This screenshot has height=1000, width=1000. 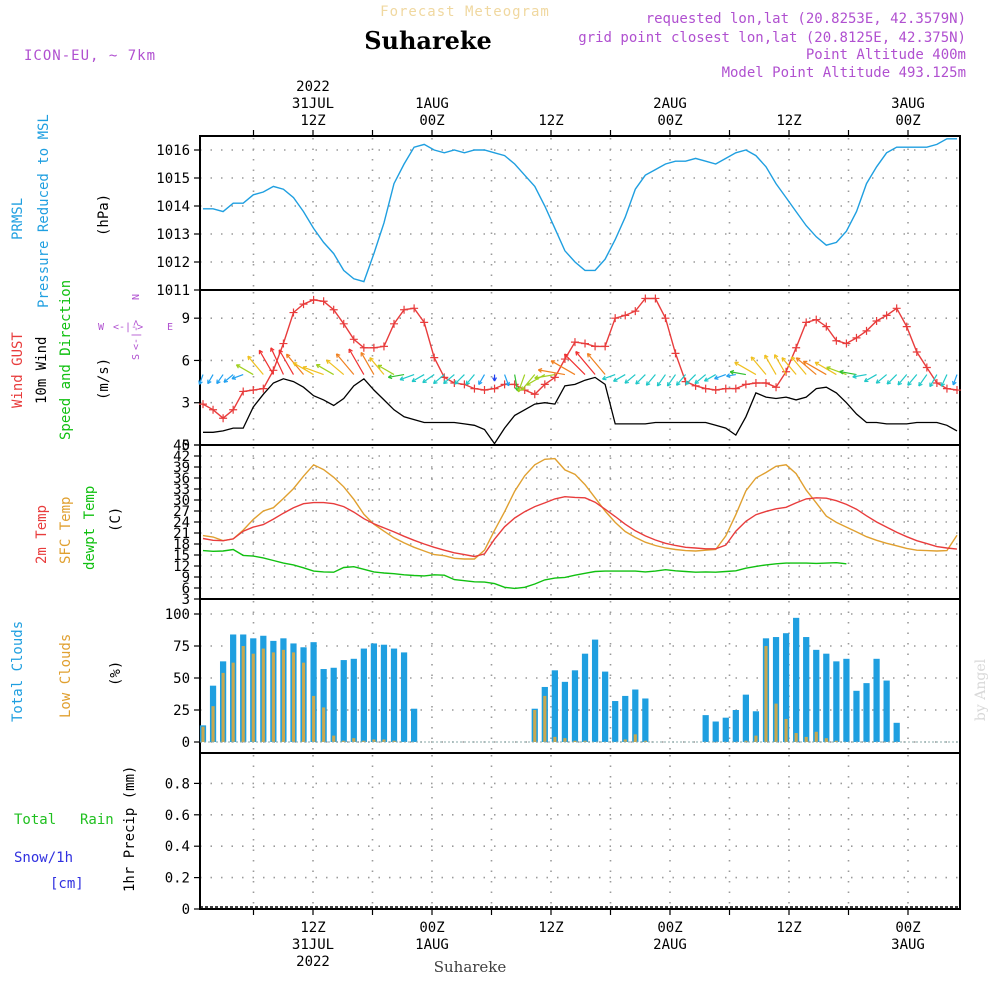 I want to click on y-tick-label: 9, so click(x=186, y=319).